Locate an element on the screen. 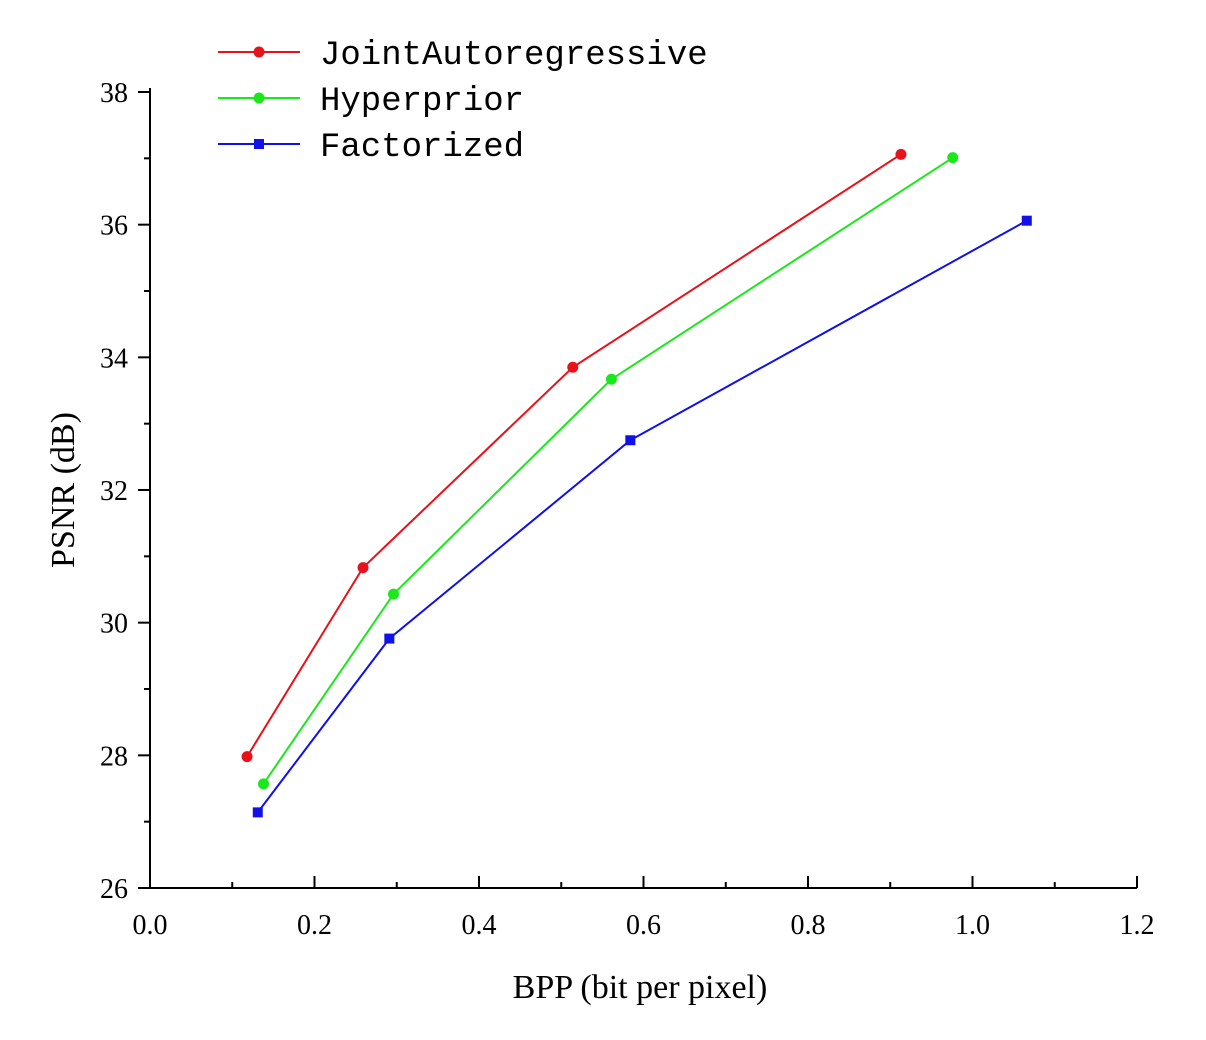  y-tick-label: 26 is located at coordinates (114, 889).